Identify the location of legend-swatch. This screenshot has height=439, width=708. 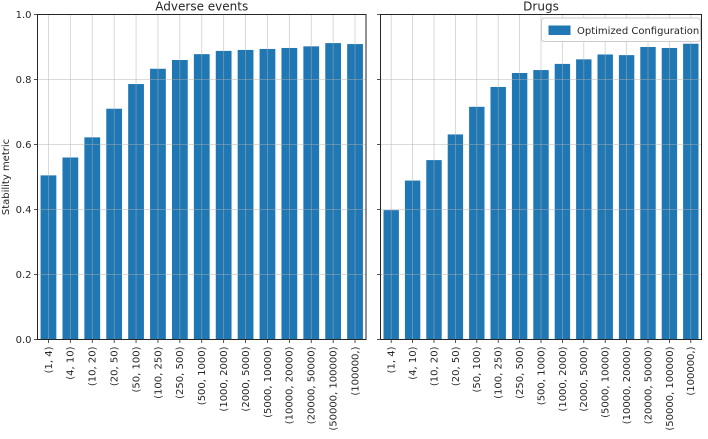
(559, 30).